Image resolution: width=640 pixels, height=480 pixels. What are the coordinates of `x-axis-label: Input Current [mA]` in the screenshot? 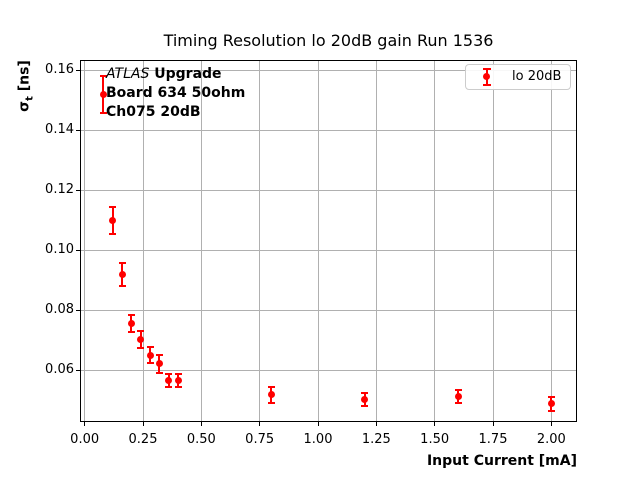 It's located at (501, 461).